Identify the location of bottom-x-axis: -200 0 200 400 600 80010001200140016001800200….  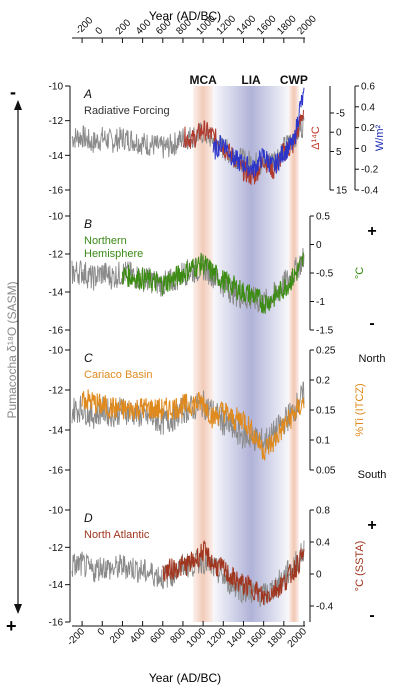
(187, 635).